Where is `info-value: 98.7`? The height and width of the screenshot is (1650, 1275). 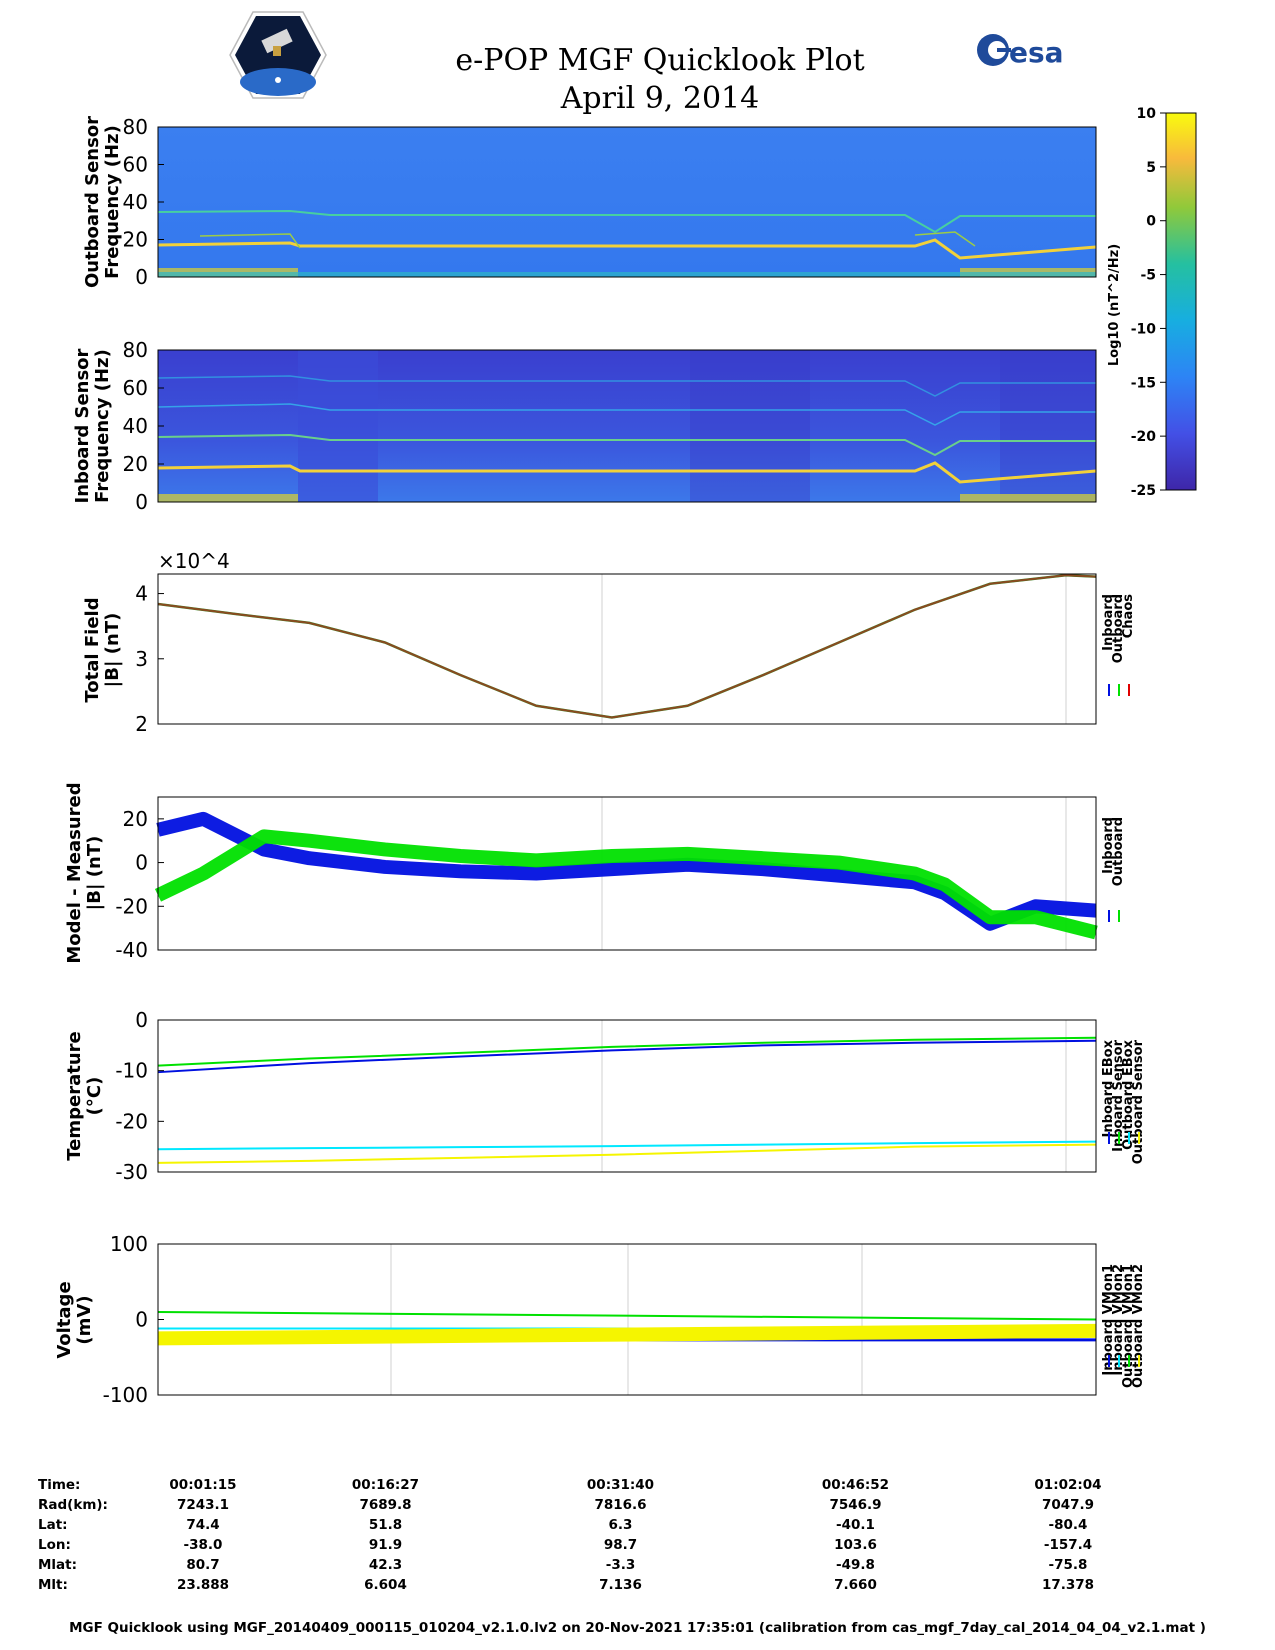 info-value: 98.7 is located at coordinates (620, 1545).